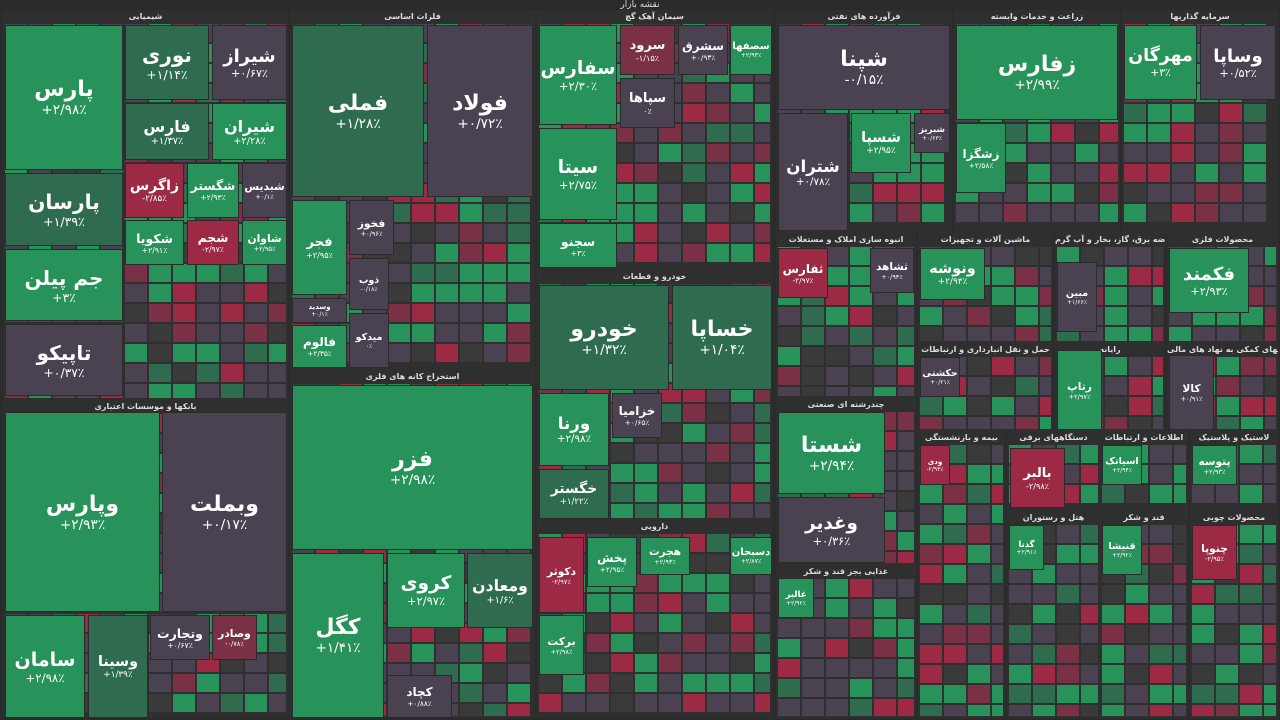  I want to click on tile-symbol: شسپا, so click(881, 138).